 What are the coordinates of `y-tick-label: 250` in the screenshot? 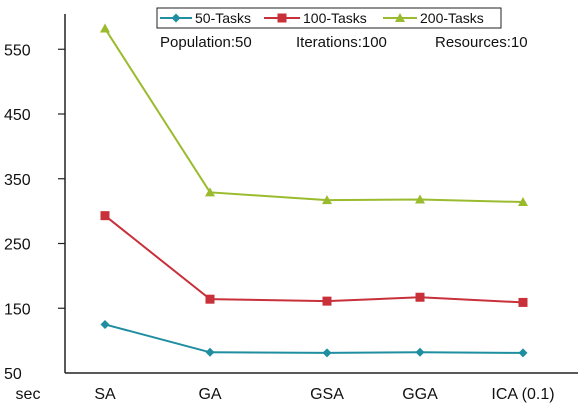 It's located at (17, 245).